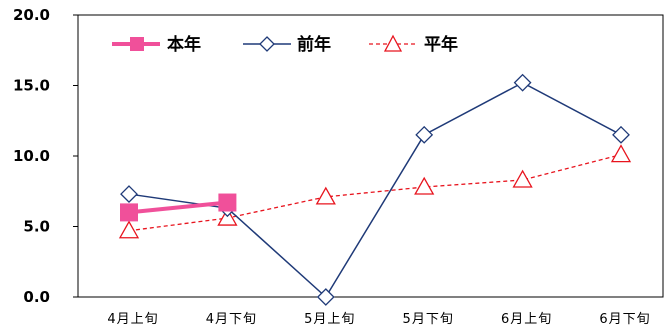  What do you see at coordinates (526, 319) in the screenshot?
I see `x-tick-label: 6月上旬` at bounding box center [526, 319].